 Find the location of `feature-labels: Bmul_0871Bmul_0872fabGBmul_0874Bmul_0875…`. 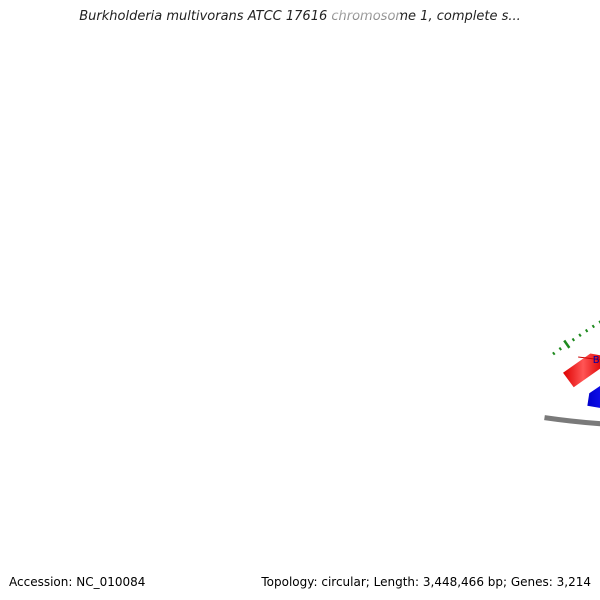

feature-labels: Bmul_0871Bmul_0872fabGBmul_0874Bmul_0875… is located at coordinates (589, 360).